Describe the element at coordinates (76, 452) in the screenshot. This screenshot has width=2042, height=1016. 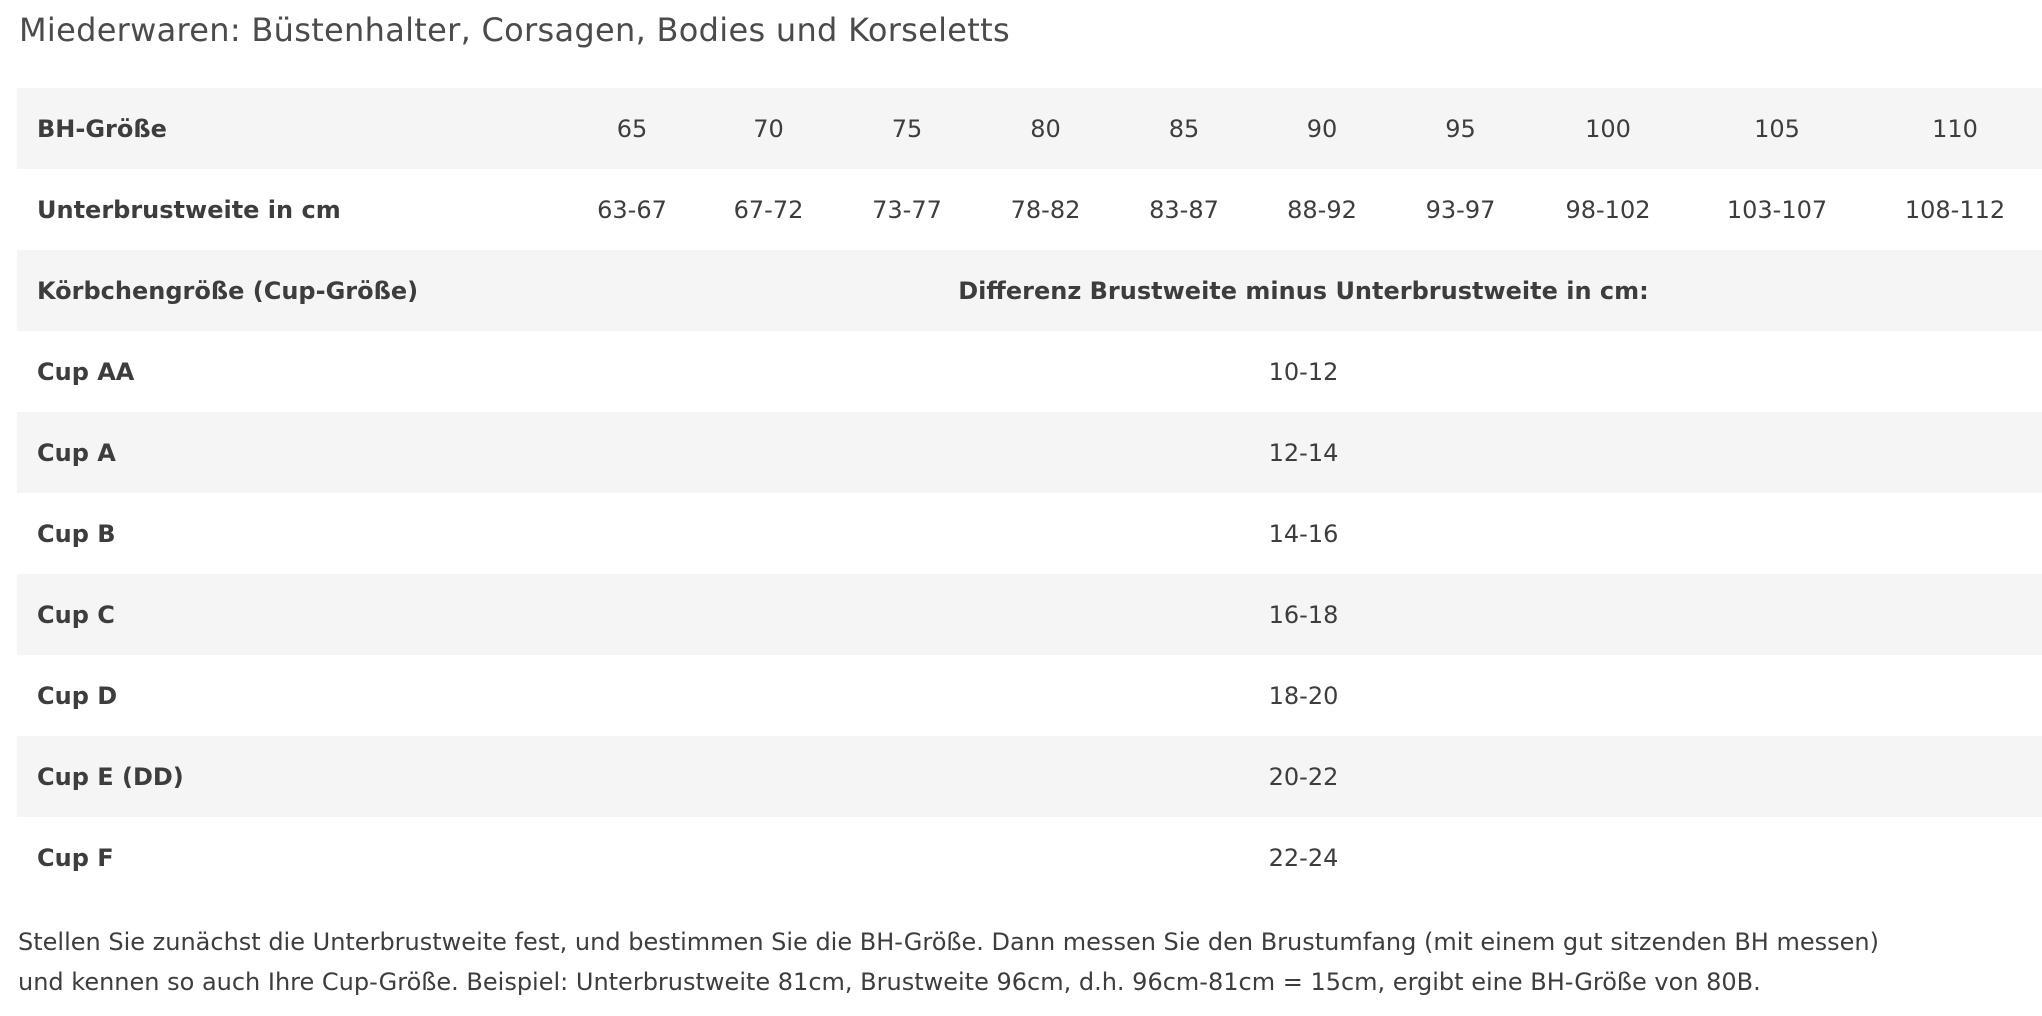
I see `cup-label: Cup A` at that location.